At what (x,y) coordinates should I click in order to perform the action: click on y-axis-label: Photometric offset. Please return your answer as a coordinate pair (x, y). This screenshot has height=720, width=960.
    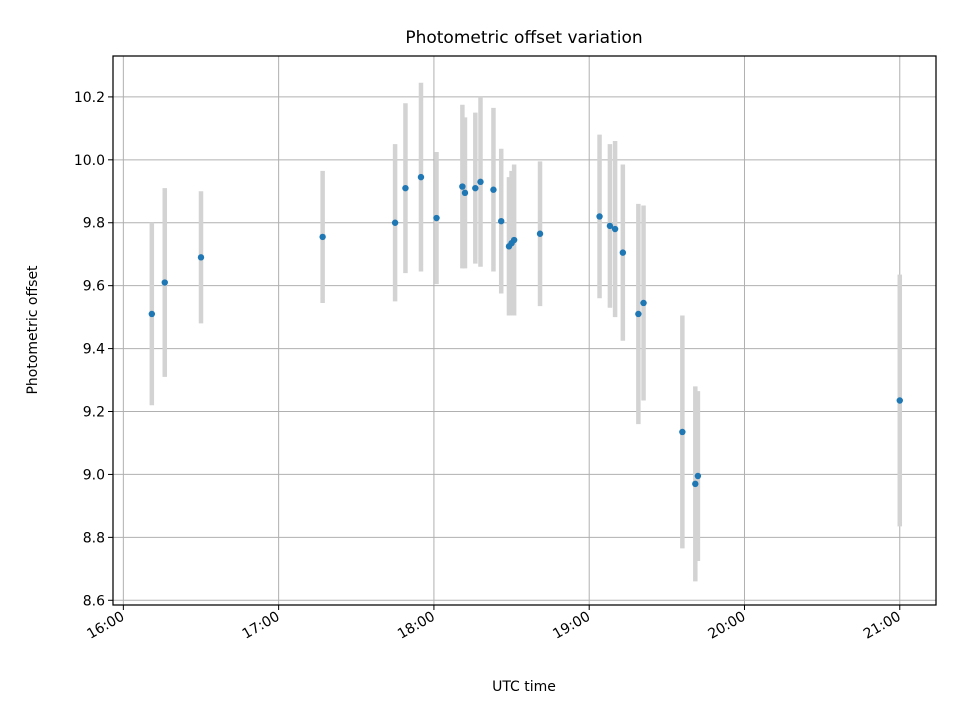
    Looking at the image, I should click on (33, 330).